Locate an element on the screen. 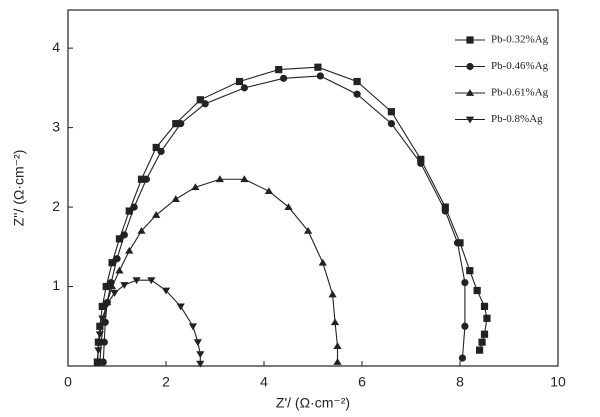  legend-label: Pb-0.8%Ag is located at coordinates (517, 119).